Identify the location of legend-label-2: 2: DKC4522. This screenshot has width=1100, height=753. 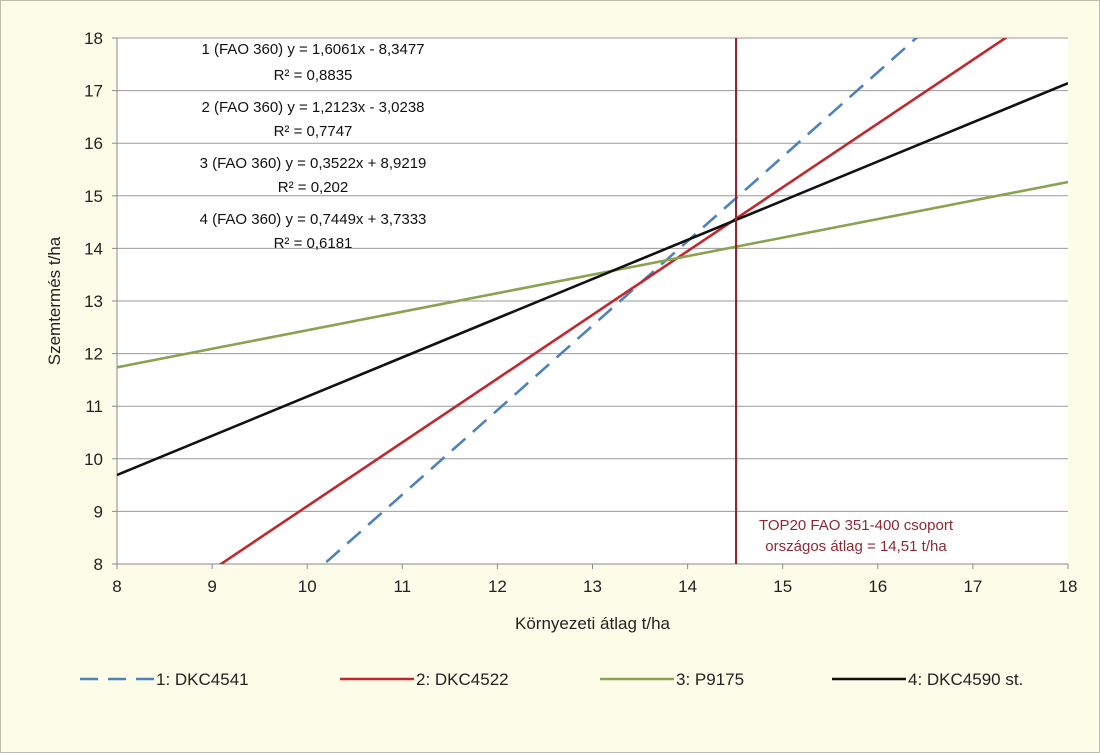
(462, 679).